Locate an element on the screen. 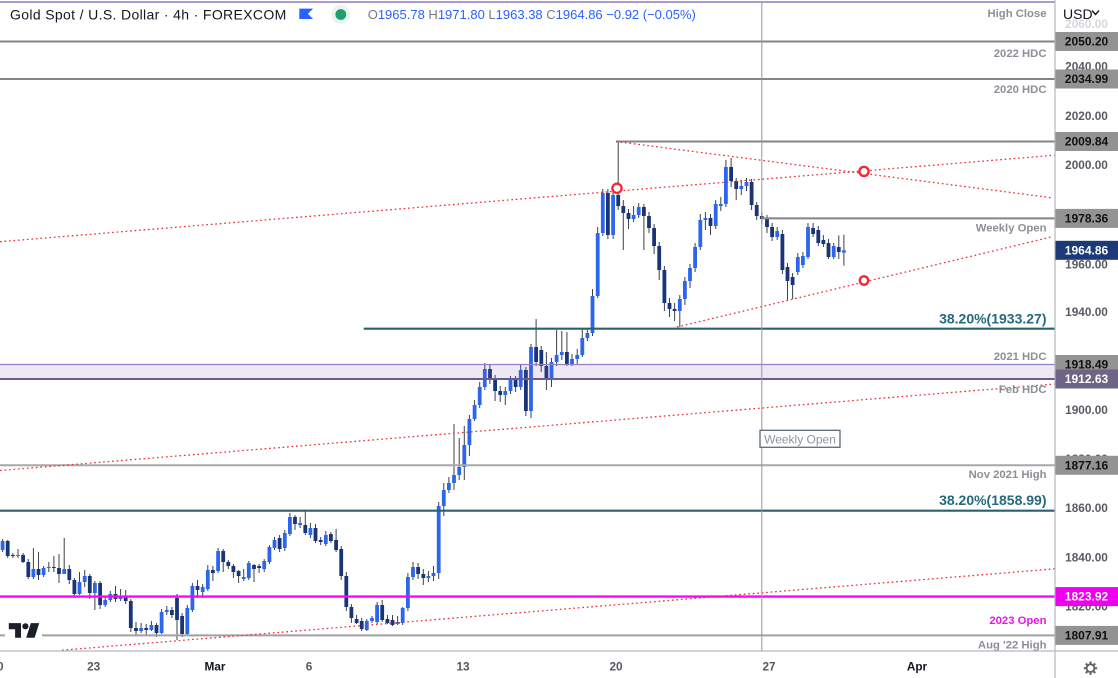 The width and height of the screenshot is (1118, 678). svg-text: 27 is located at coordinates (769, 667).